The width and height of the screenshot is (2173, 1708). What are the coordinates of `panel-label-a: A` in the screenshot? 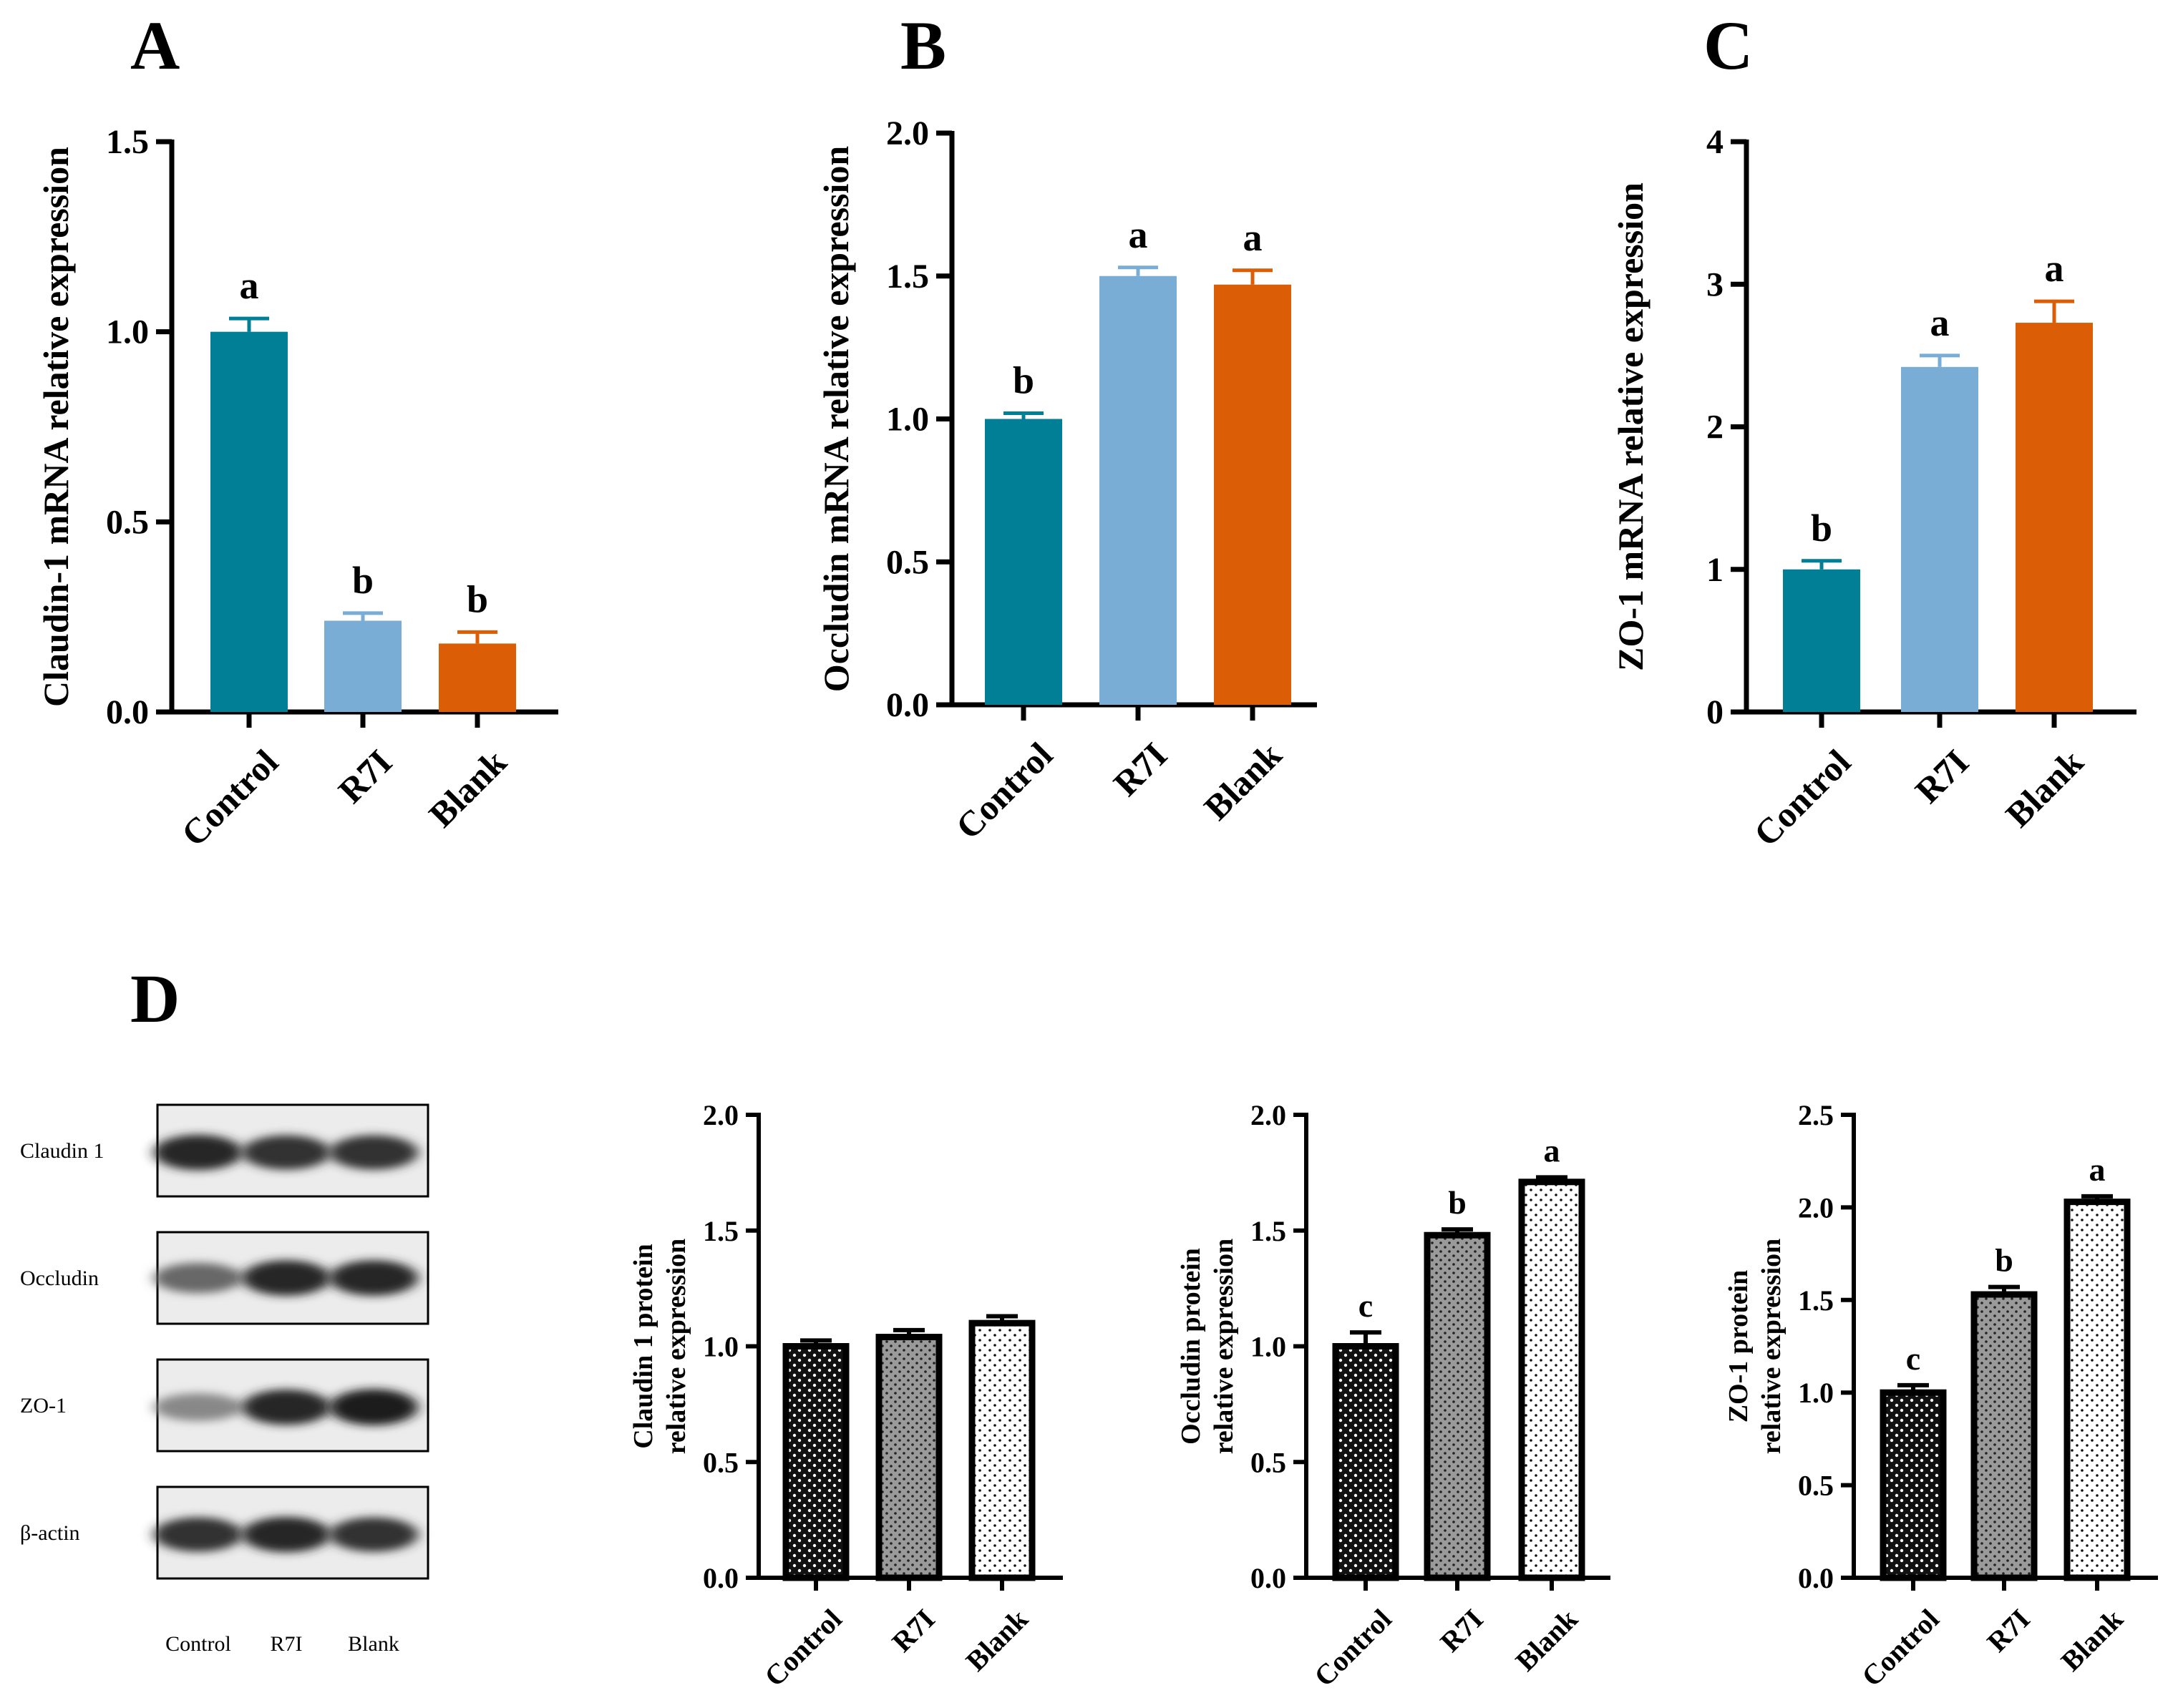 It's located at (155, 45).